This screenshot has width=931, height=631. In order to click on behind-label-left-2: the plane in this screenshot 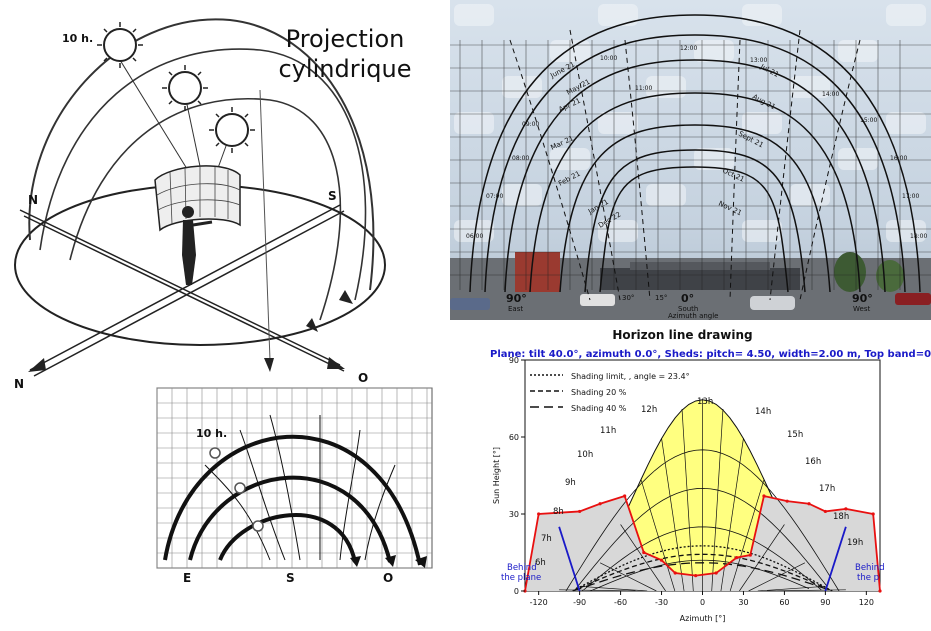, I will do `click(521, 578)`.